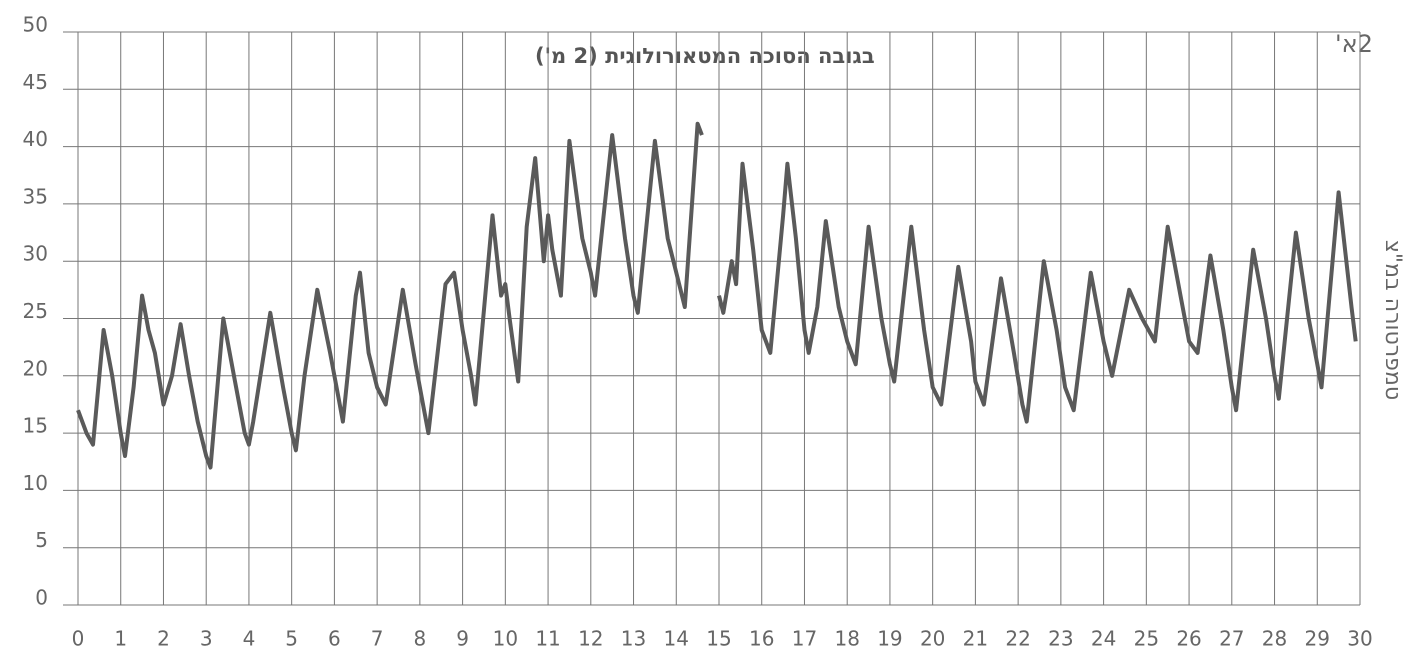 The width and height of the screenshot is (1418, 657). What do you see at coordinates (1060, 639) in the screenshot?
I see `x-tick-label: 23` at bounding box center [1060, 639].